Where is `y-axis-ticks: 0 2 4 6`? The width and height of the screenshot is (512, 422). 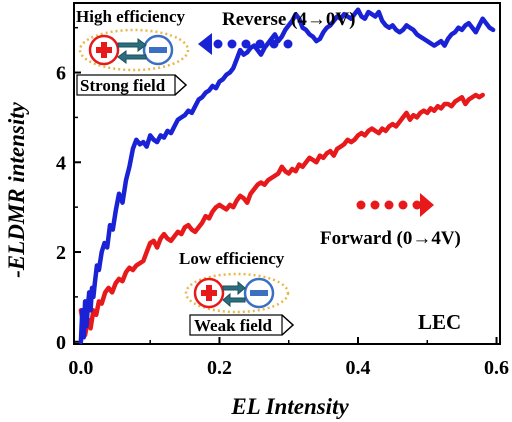 y-axis-ticks: 0 2 4 6 is located at coordinates (68, 190).